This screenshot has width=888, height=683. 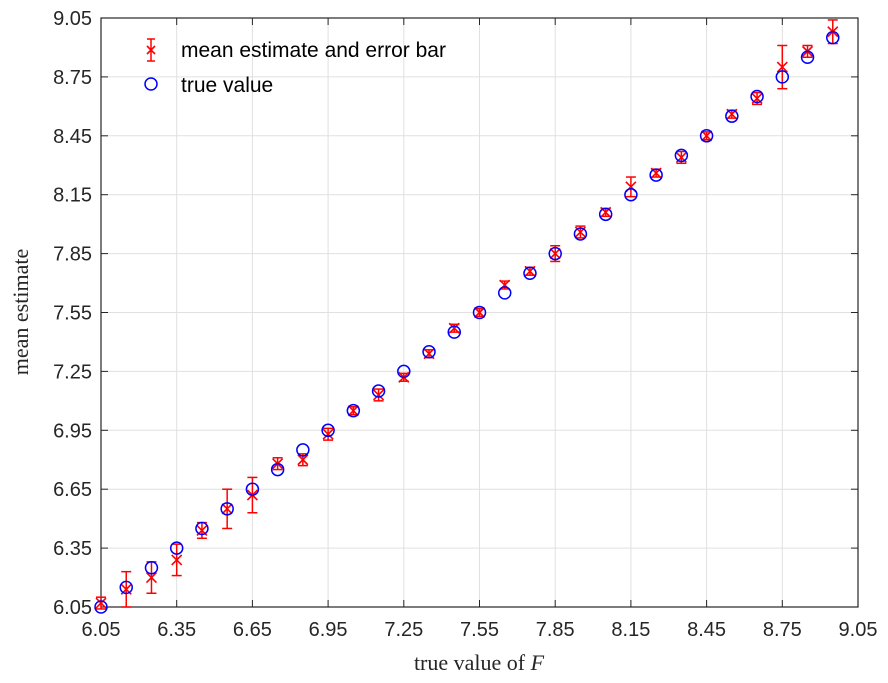 What do you see at coordinates (858, 630) in the screenshot?
I see `x-tick-label: 9.05` at bounding box center [858, 630].